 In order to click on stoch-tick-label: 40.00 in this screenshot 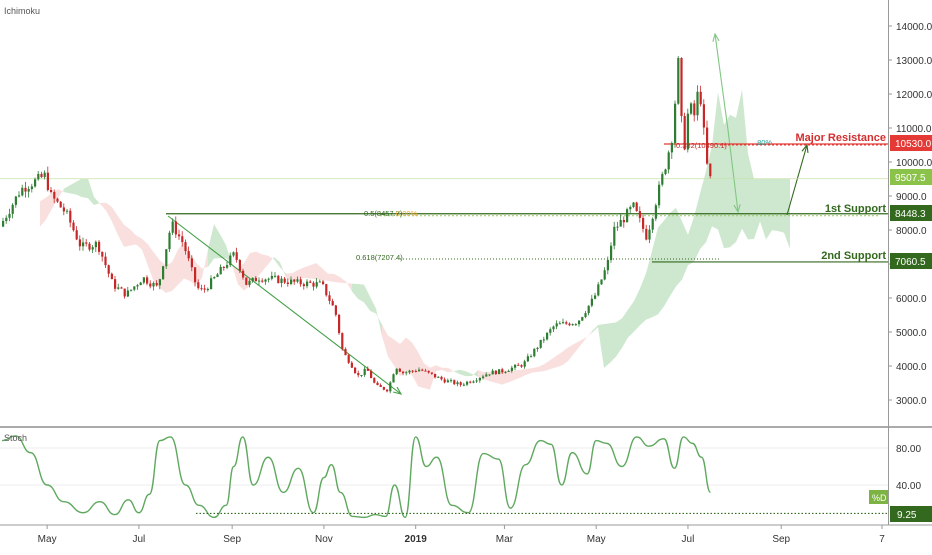, I will do `click(908, 486)`.